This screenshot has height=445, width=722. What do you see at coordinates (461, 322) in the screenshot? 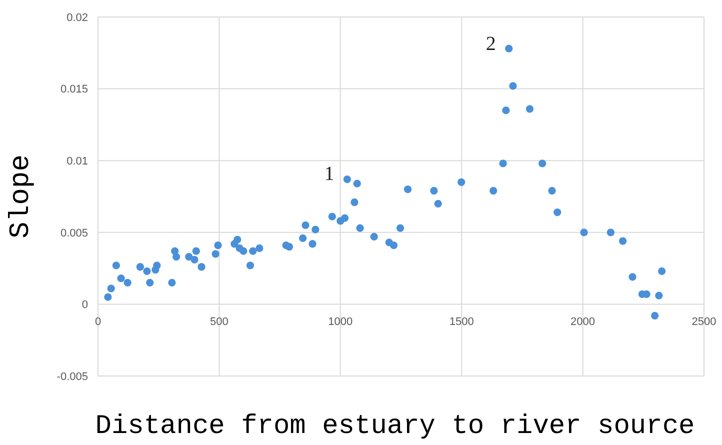
I see `x-tick-label: 1500` at bounding box center [461, 322].